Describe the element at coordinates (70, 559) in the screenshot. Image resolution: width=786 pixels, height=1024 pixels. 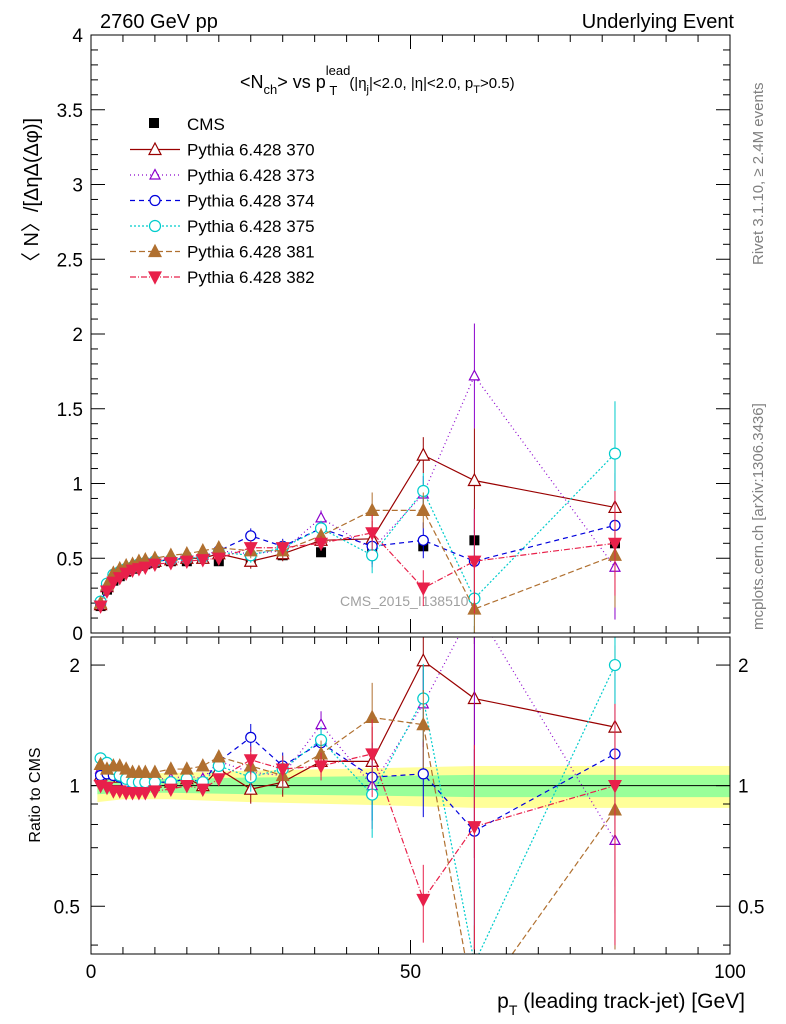
I see `y-tick-label: 0.5` at that location.